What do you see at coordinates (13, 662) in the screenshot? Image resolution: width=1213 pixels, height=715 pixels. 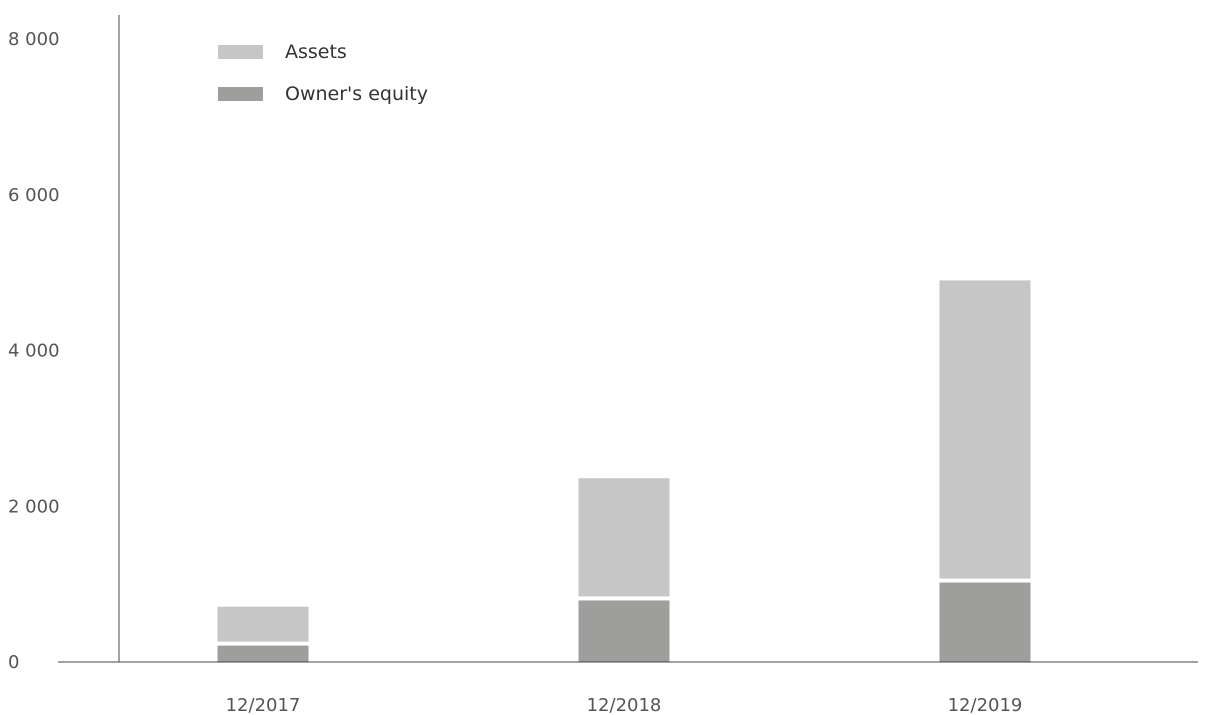 I see `y-tick-label: 0` at bounding box center [13, 662].